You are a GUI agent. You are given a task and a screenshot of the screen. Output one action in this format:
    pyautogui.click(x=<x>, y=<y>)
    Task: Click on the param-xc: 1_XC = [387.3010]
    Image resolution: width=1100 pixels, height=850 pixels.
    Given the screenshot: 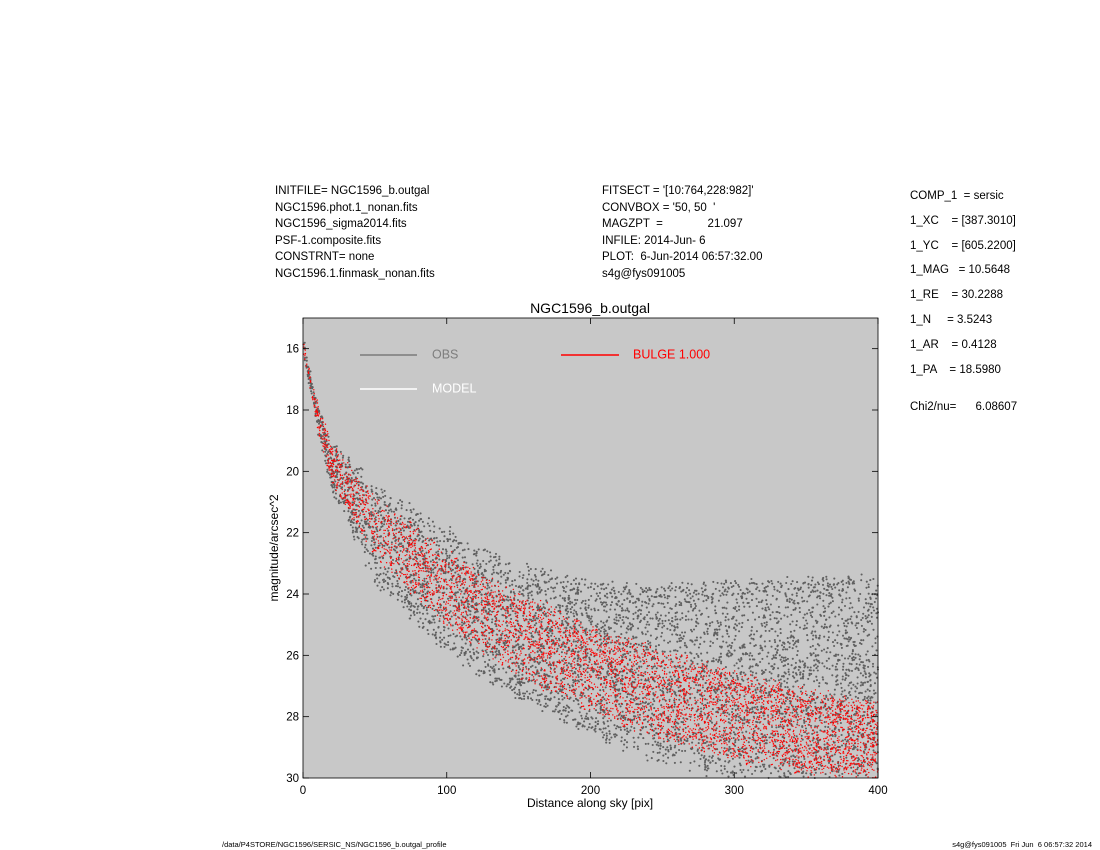 What is the action you would take?
    pyautogui.click(x=963, y=220)
    